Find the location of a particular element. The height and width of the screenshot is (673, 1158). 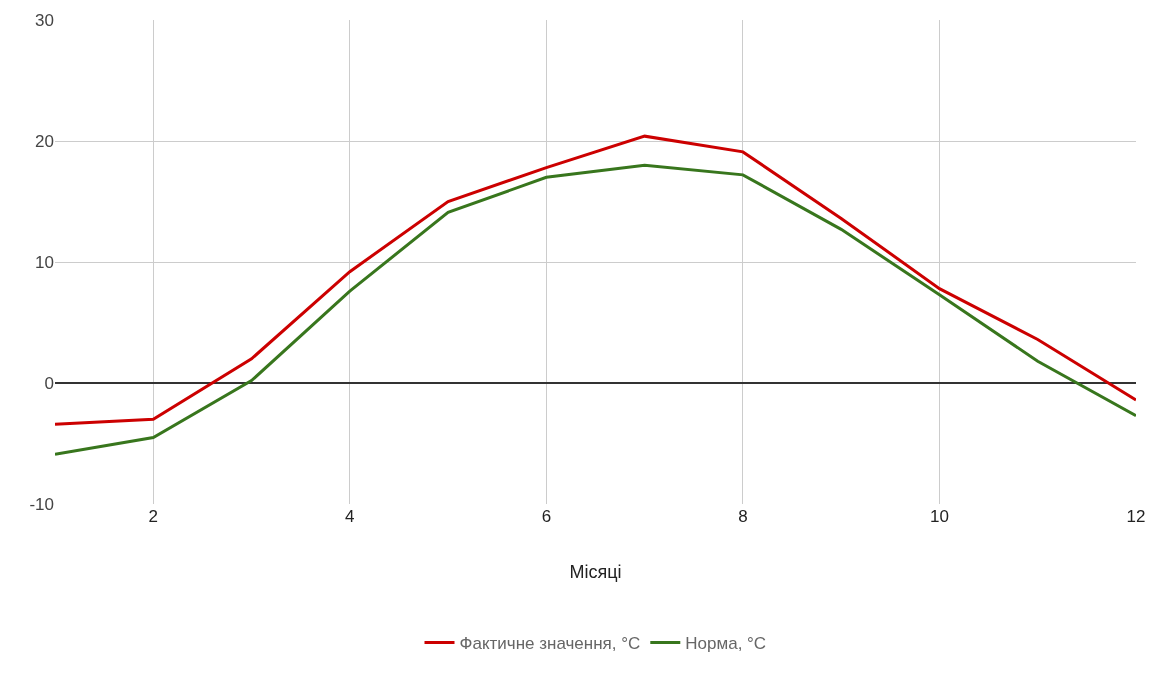

legend-label: Фактичне значення, °C is located at coordinates (550, 644).